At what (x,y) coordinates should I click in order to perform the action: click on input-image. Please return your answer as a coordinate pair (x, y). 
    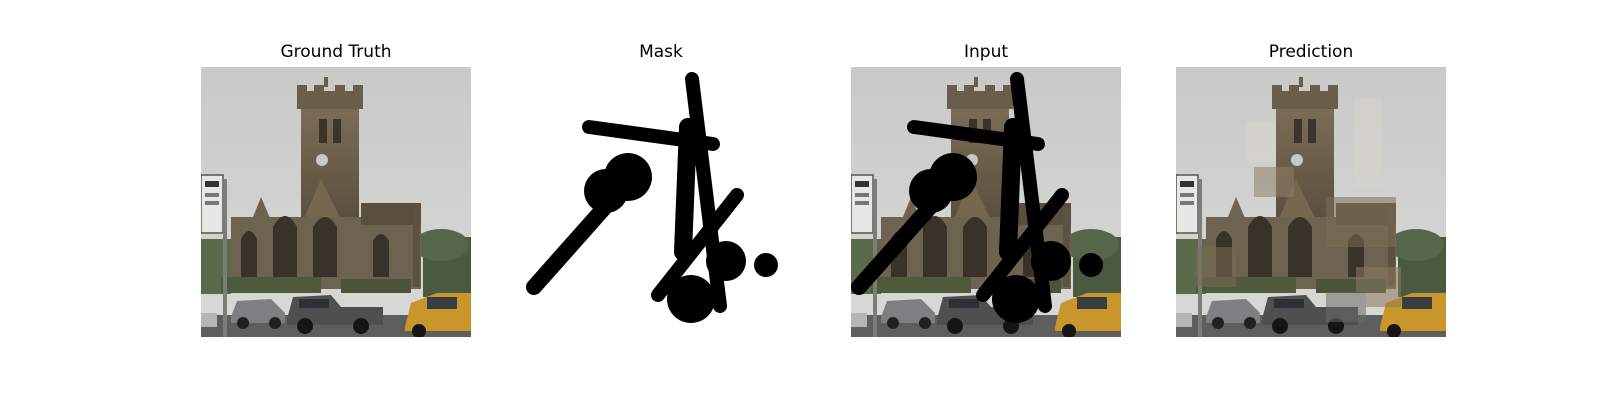
    Looking at the image, I should click on (986, 202).